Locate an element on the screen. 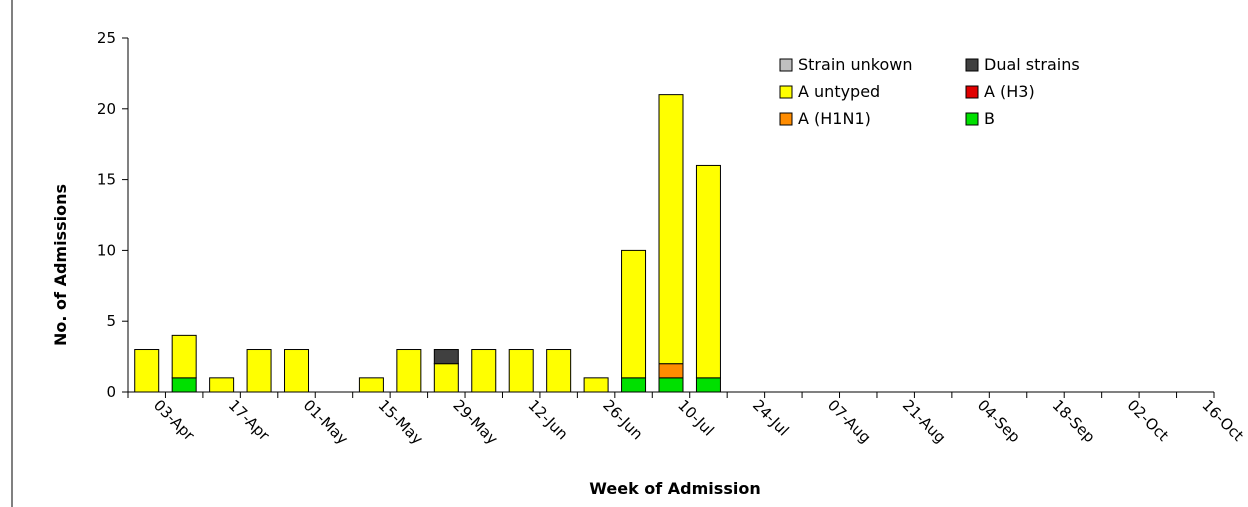 This screenshot has height=507, width=1248. x-tick-label: 10-Jul is located at coordinates (695, 417).